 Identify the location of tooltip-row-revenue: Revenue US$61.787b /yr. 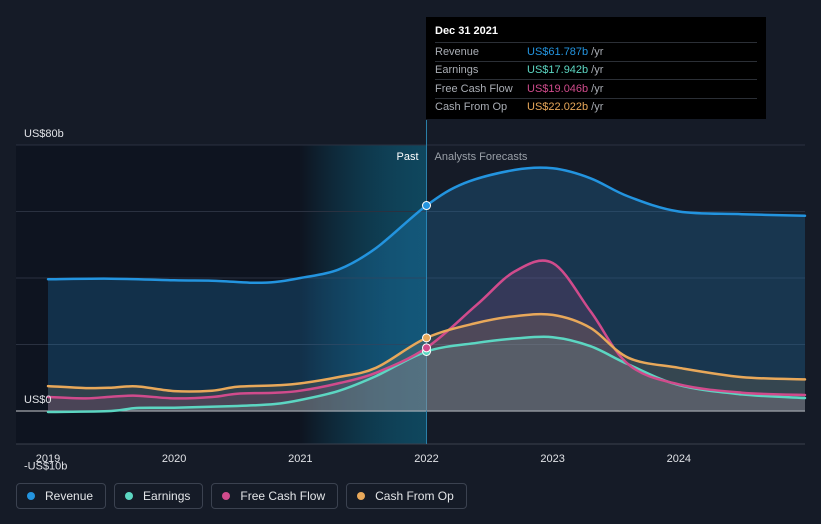
(596, 51).